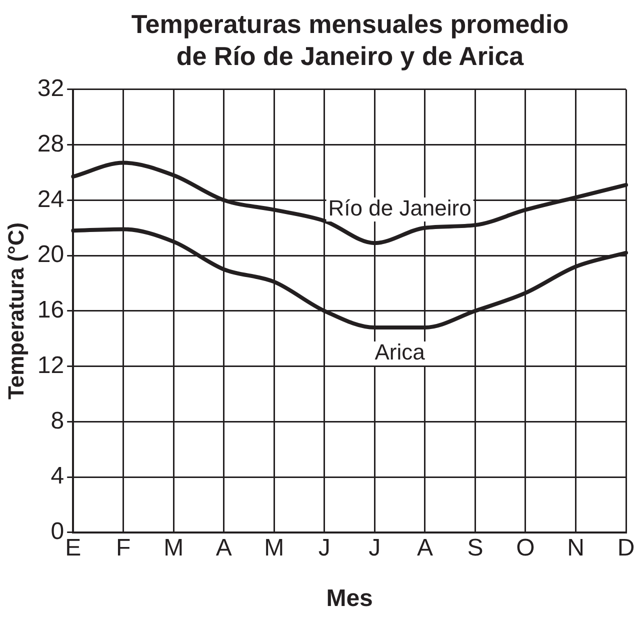 The image size is (640, 626). I want to click on y-tick-label: 20, so click(50, 254).